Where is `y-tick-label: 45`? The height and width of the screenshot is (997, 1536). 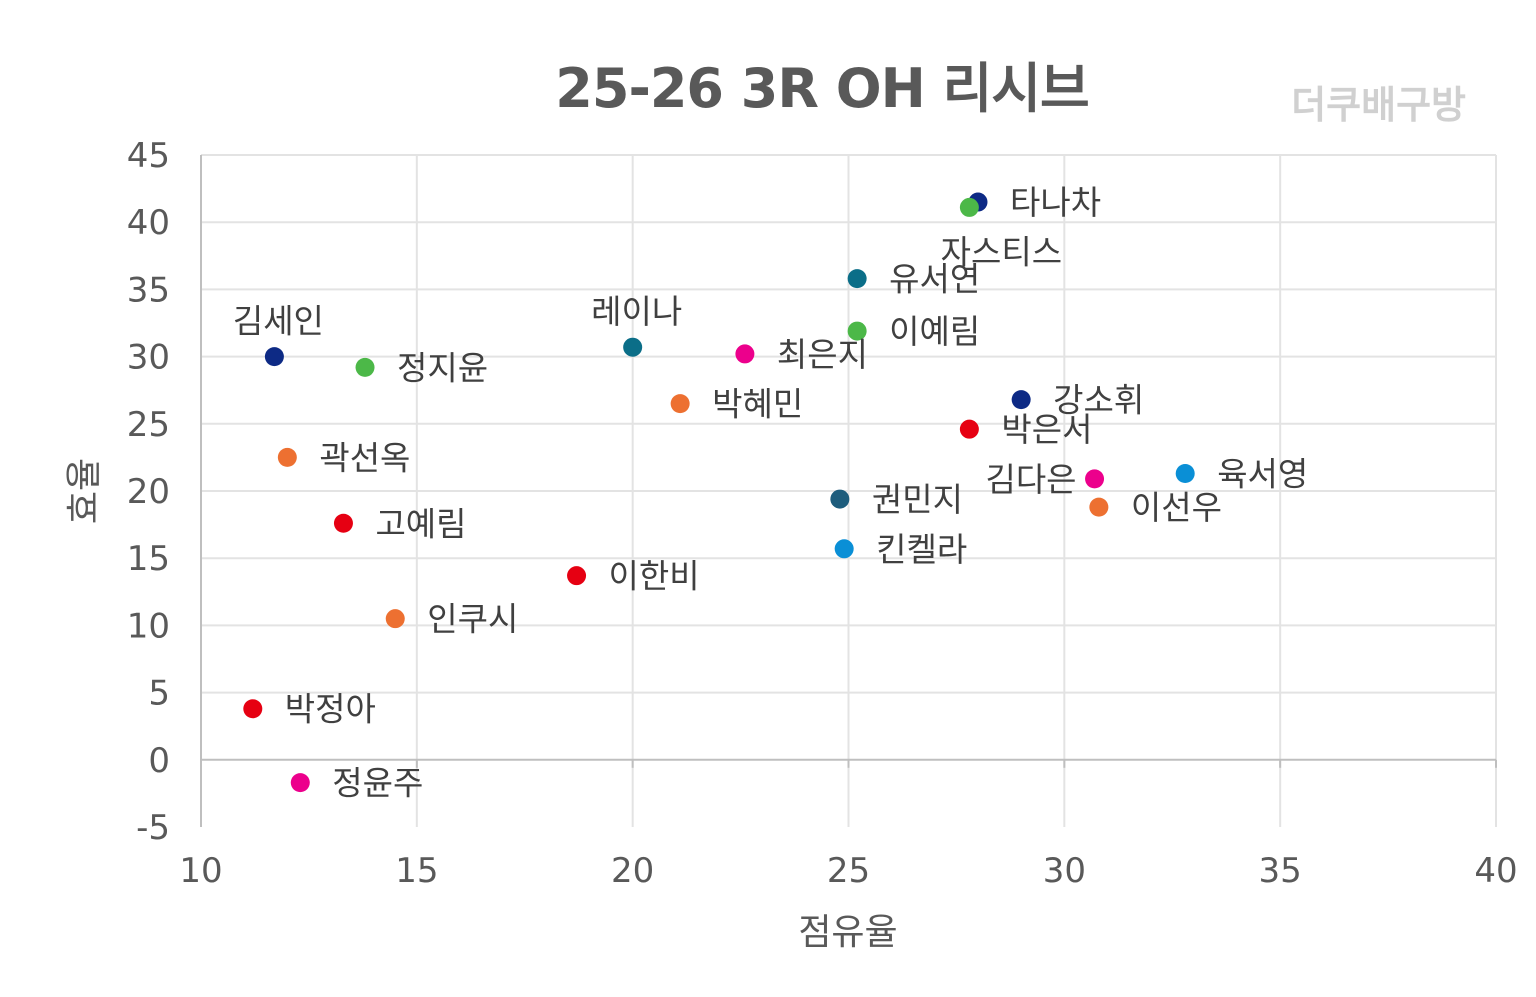 y-tick-label: 45 is located at coordinates (148, 156).